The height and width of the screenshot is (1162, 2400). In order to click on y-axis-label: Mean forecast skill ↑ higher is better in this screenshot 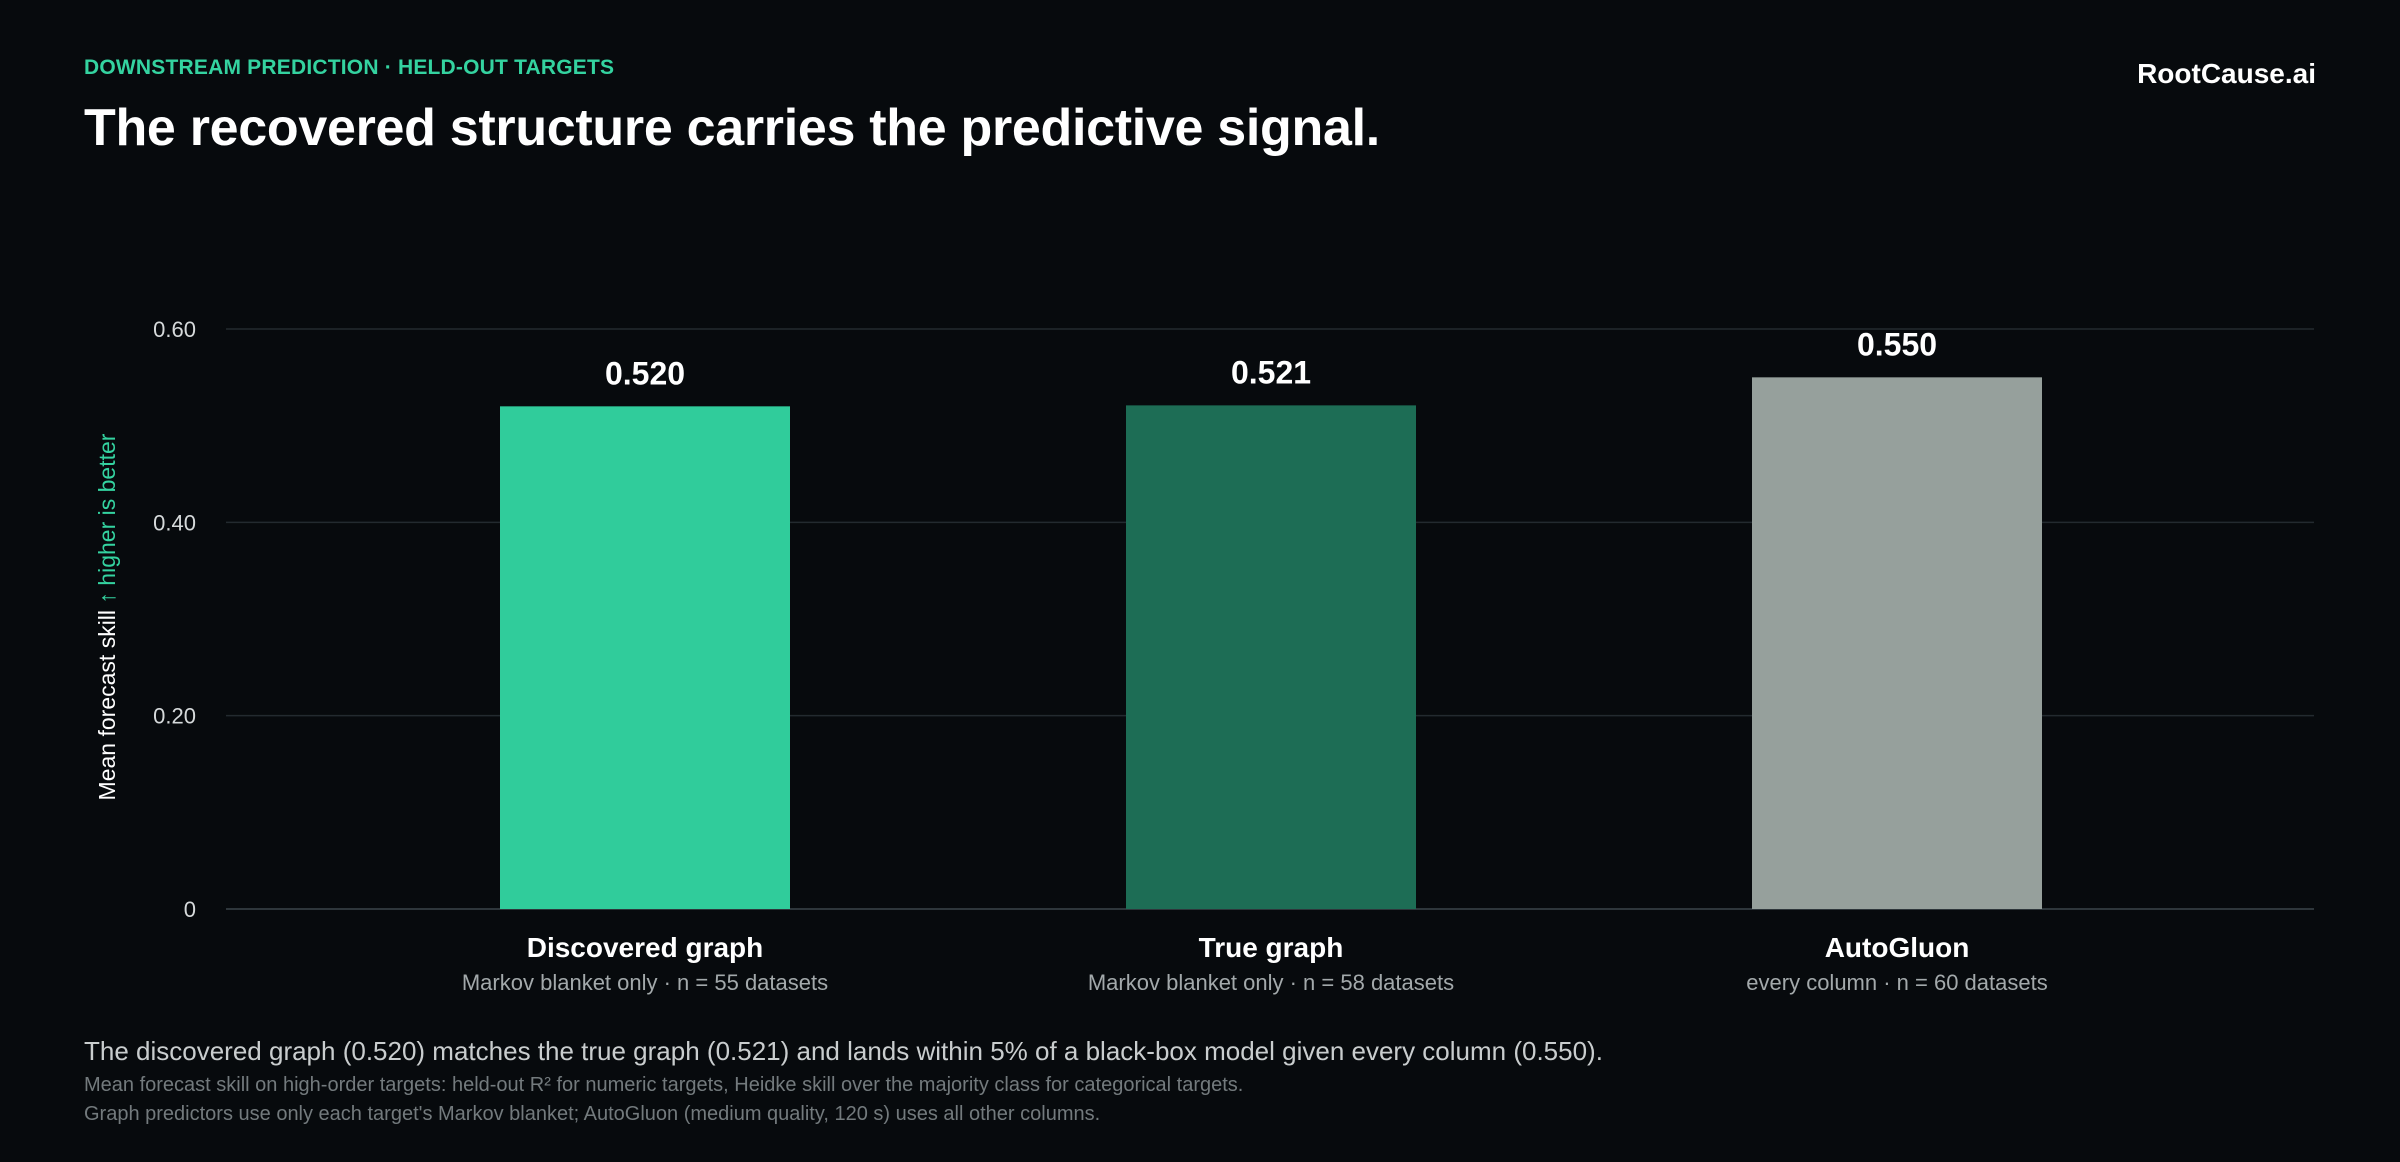, I will do `click(107, 616)`.